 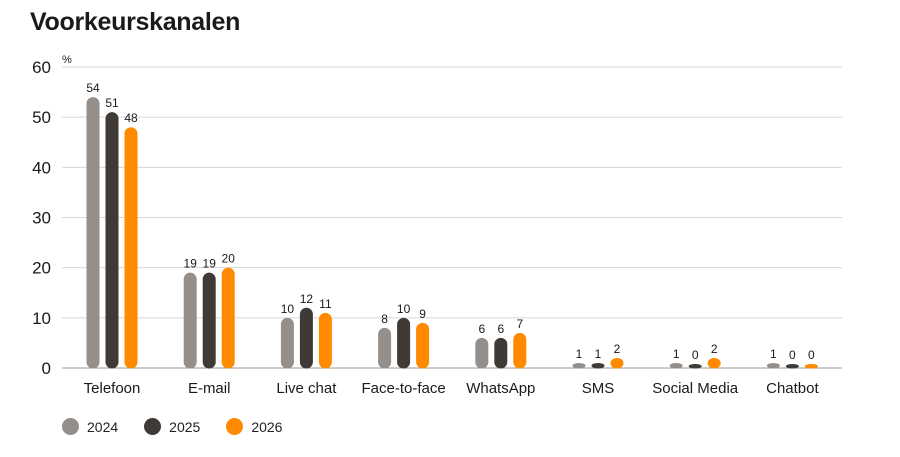 I want to click on data-label-2025-3: 10, so click(x=404, y=309).